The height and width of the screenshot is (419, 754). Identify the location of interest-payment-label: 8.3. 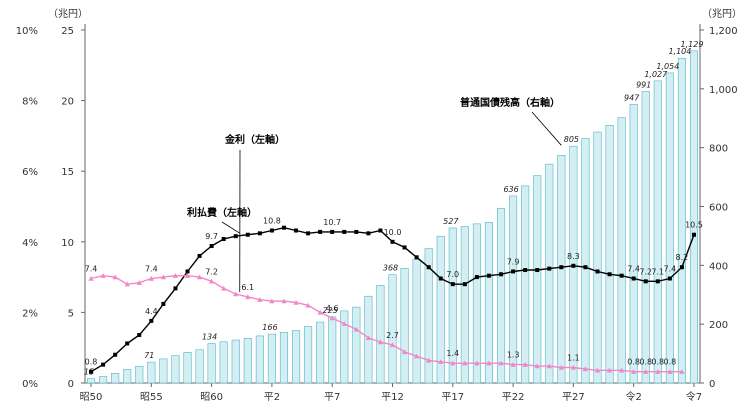
(573, 256).